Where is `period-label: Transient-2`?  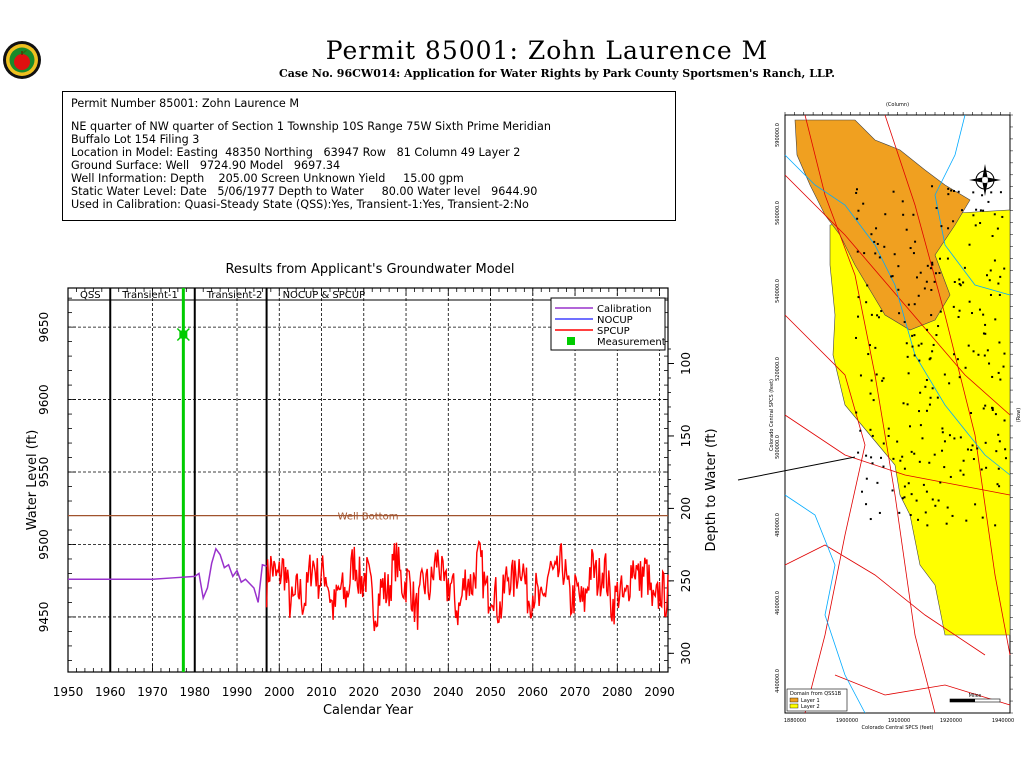 period-label: Transient-2 is located at coordinates (234, 295).